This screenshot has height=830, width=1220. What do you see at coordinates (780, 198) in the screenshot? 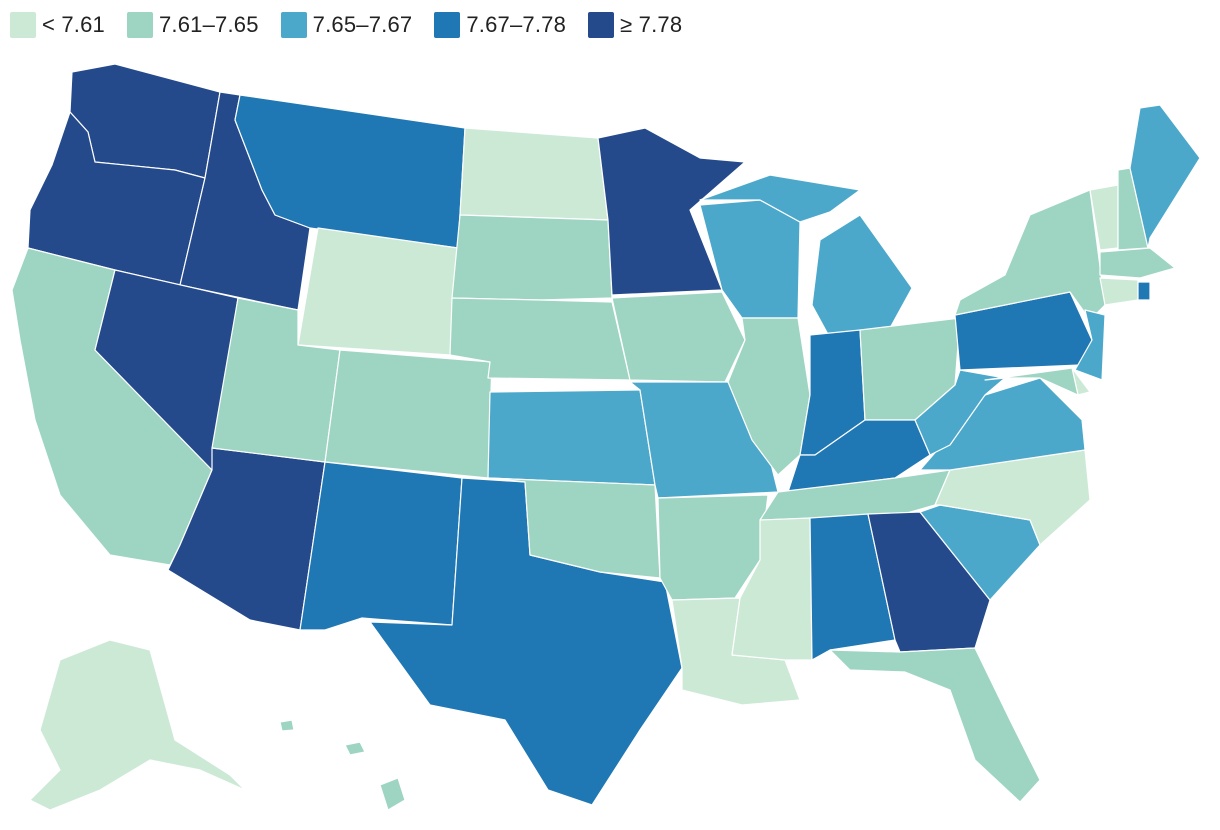
I see `state-MI-UP` at bounding box center [780, 198].